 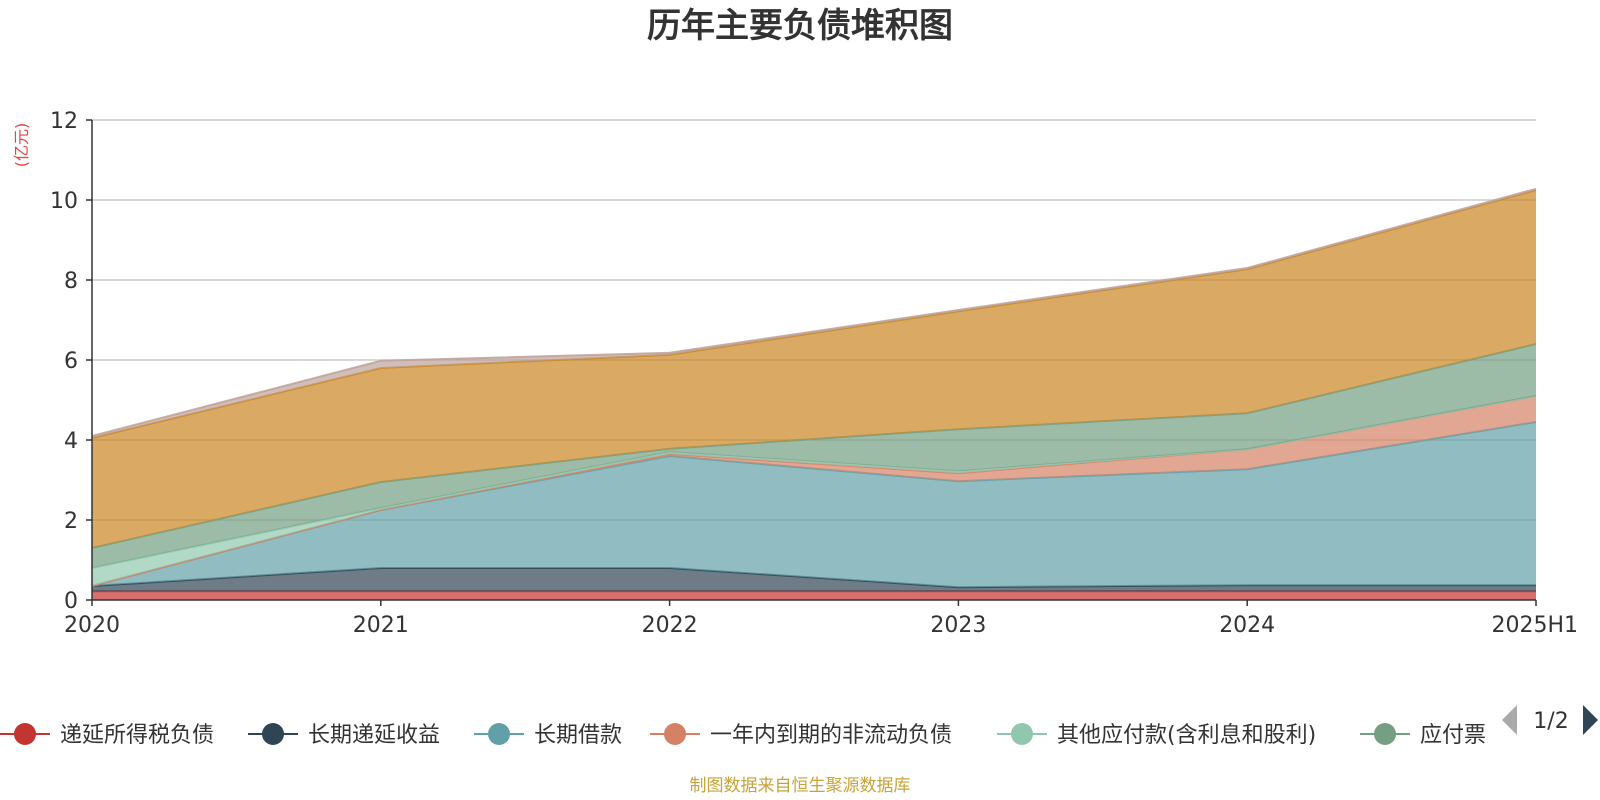 I want to click on legend-item: 长期借款, so click(x=548, y=735).